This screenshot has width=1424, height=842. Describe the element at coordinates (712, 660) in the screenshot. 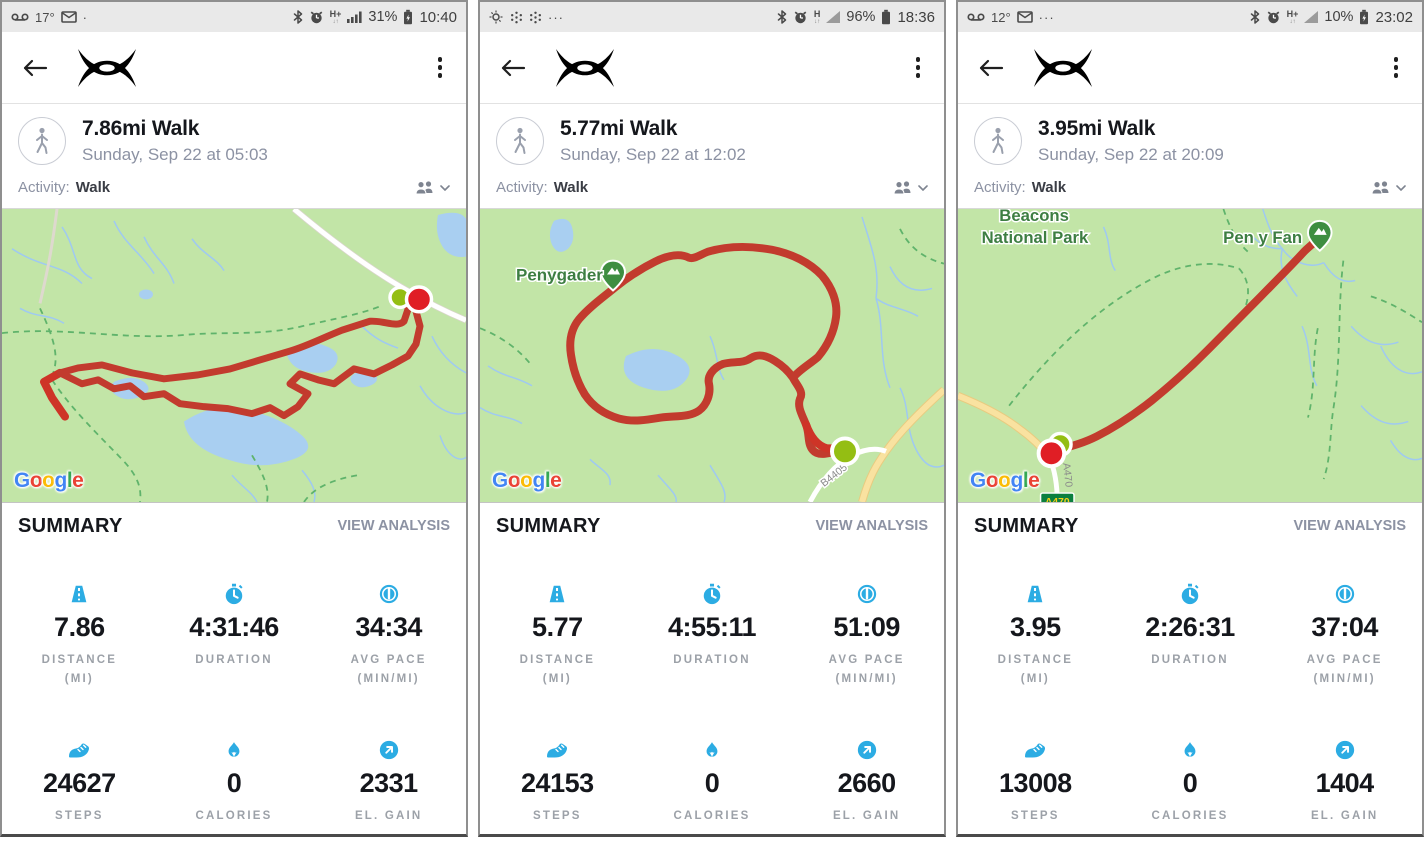

I see `stat-label: DURATION` at that location.